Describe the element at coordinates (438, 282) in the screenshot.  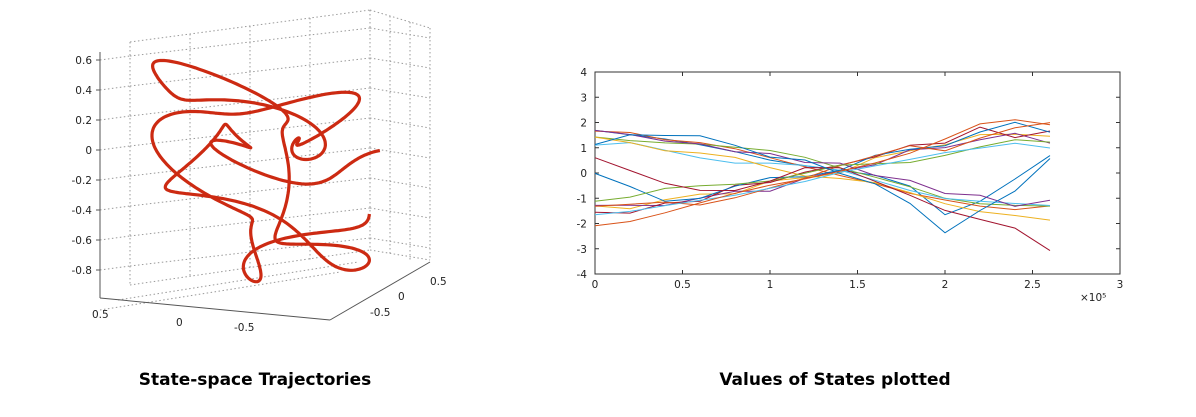
I see `y-tick-label: 0.5` at that location.